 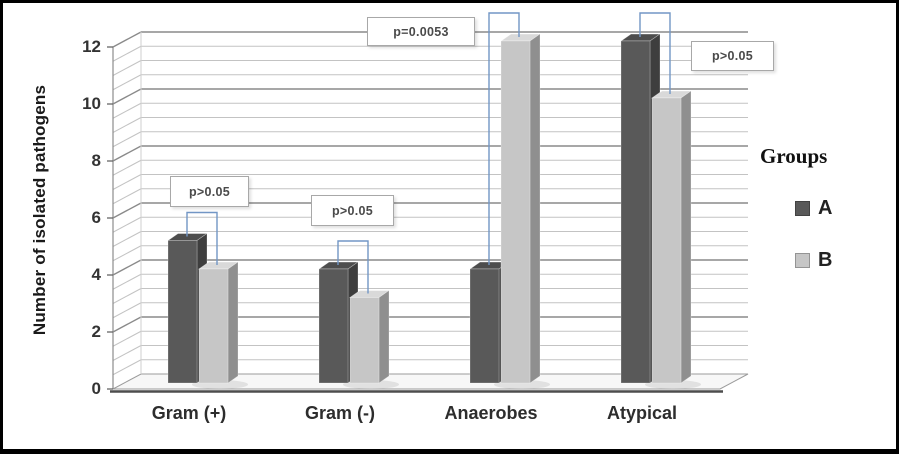 What do you see at coordinates (110, 218) in the screenshot?
I see `y-axis-ticks` at bounding box center [110, 218].